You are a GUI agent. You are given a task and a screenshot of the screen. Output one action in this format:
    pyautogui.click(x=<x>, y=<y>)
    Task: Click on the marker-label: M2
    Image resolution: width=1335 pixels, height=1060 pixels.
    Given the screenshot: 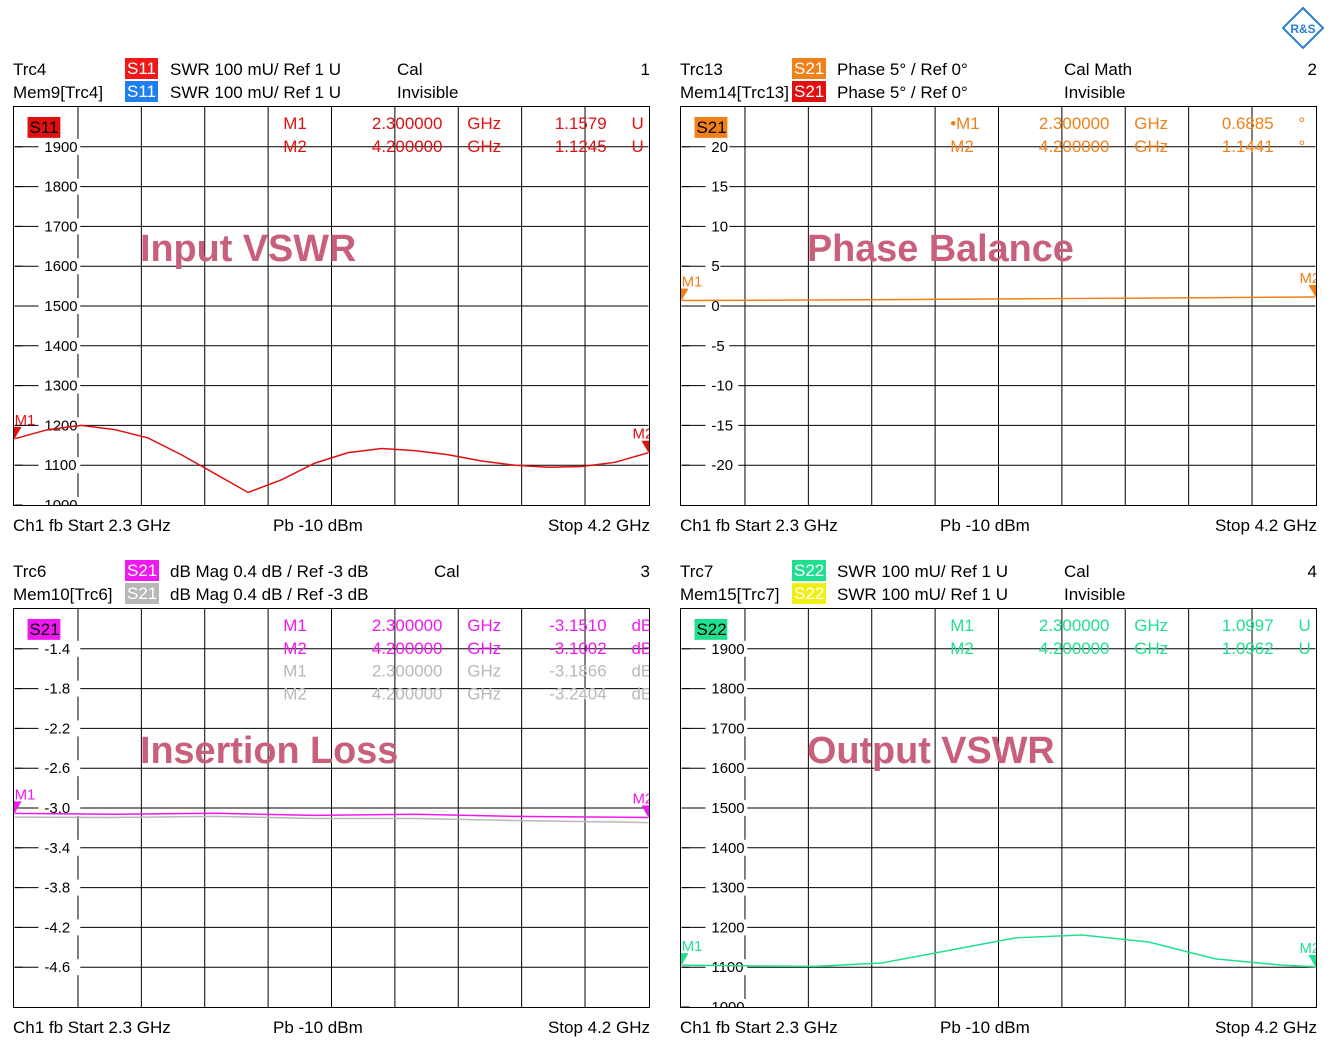 What is the action you would take?
    pyautogui.click(x=641, y=798)
    